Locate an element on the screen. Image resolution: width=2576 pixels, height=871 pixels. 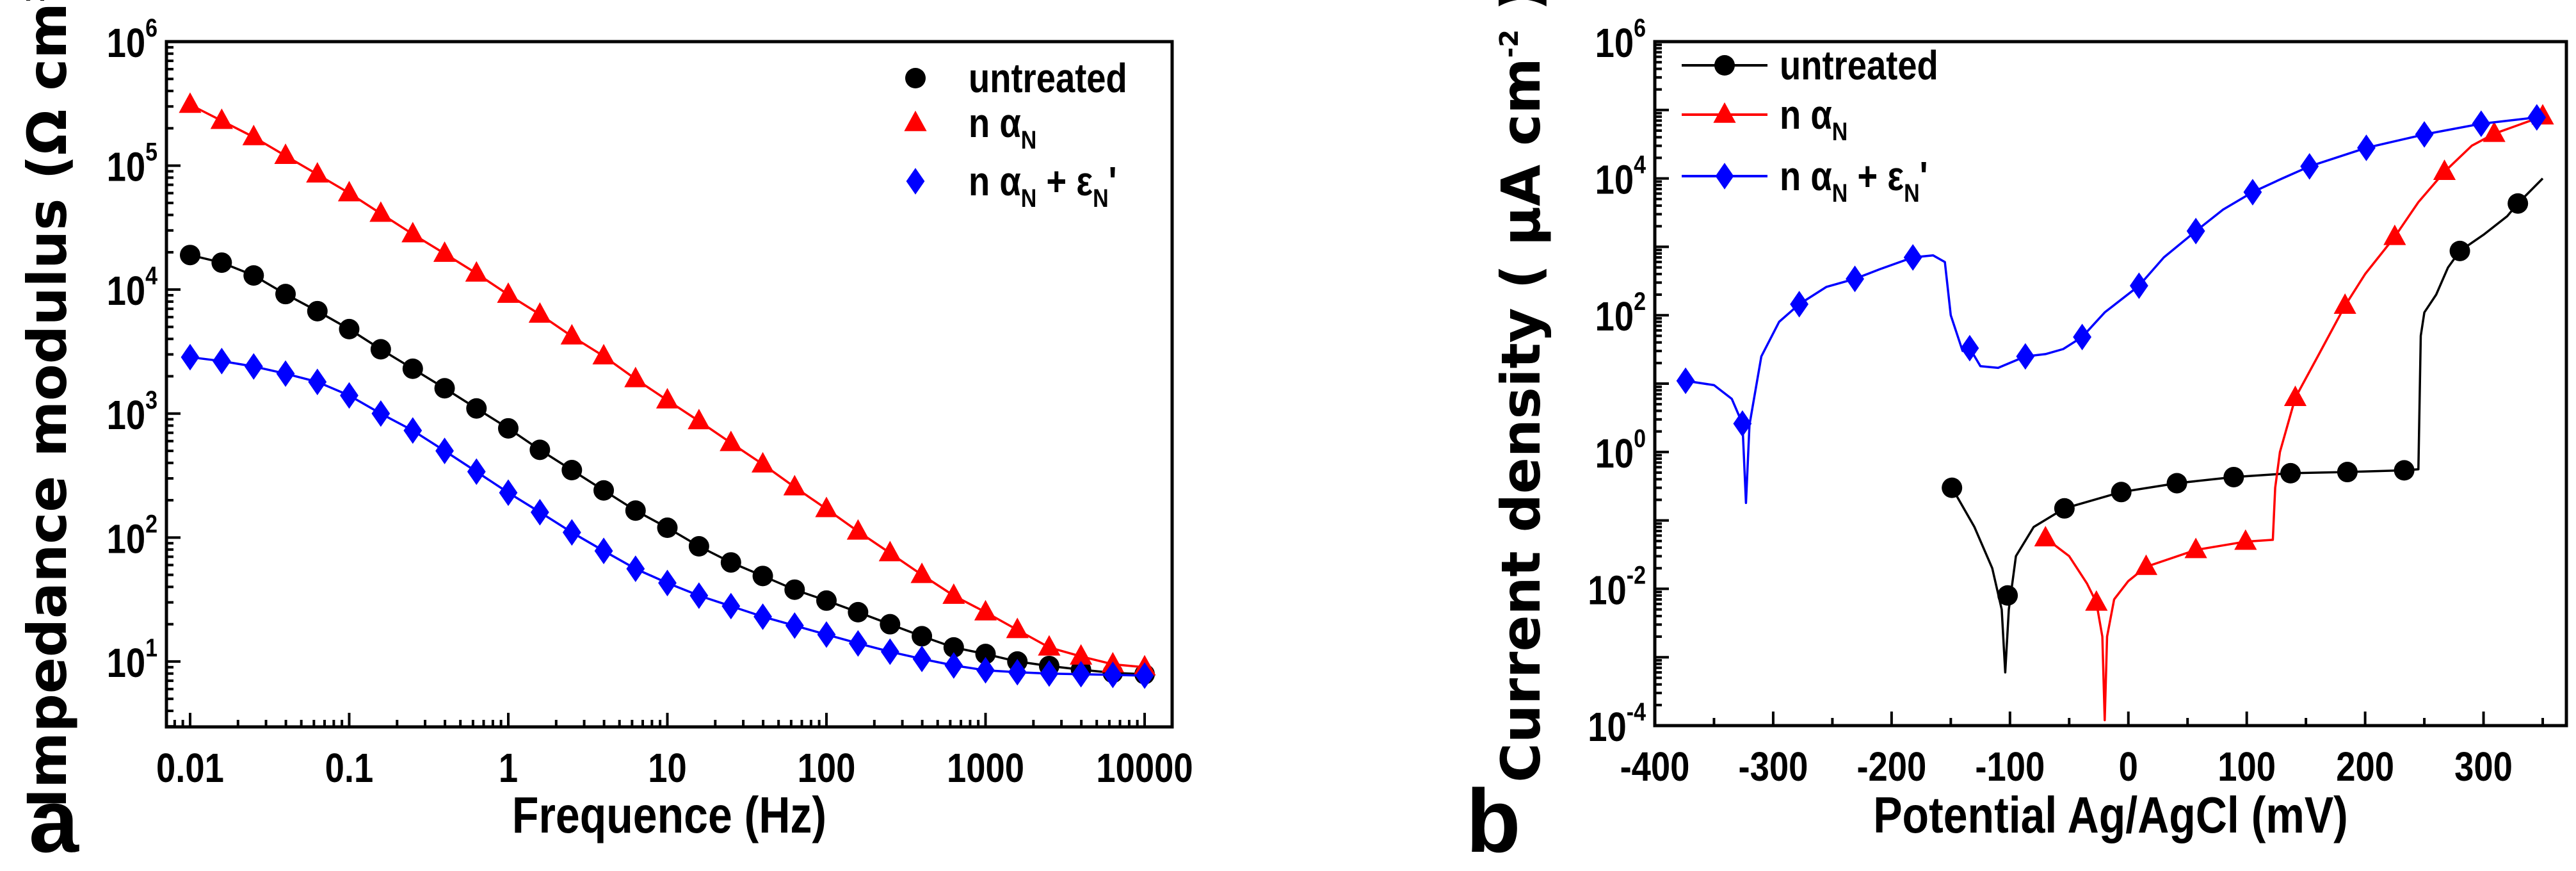
y-axis-title-superscript: 2 is located at coordinates (36, 1).